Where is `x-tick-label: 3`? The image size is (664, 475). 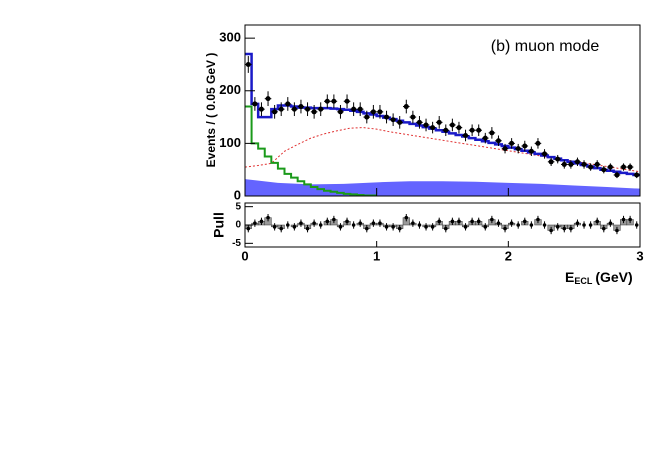
x-tick-label: 3 is located at coordinates (639, 255).